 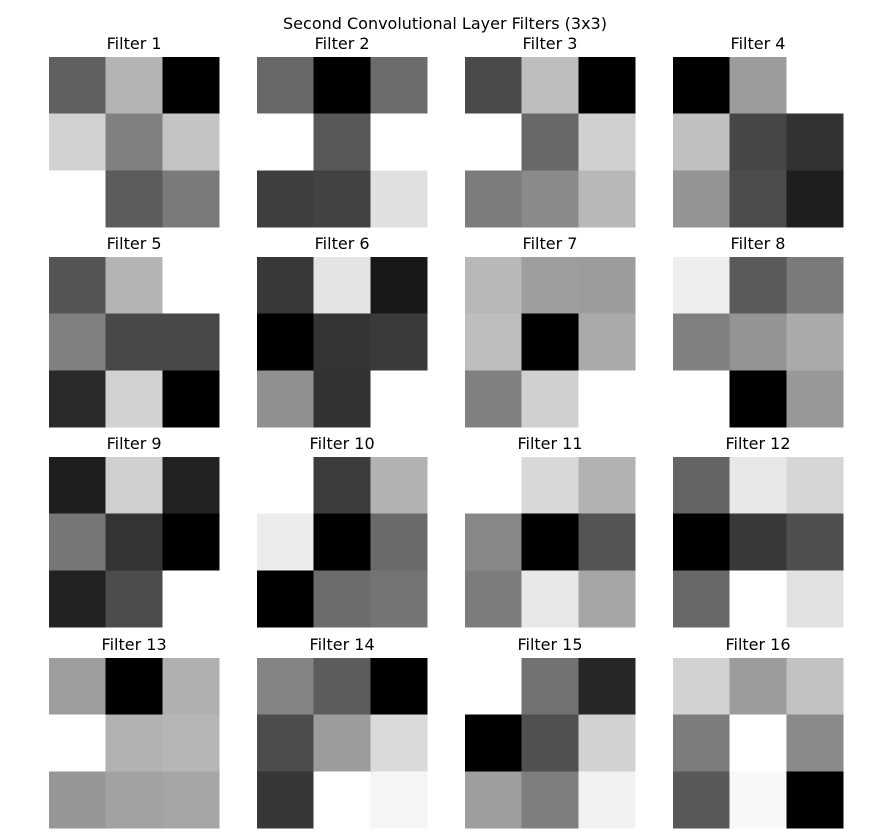 I want to click on filter-title: Filter 12, so click(x=757, y=443).